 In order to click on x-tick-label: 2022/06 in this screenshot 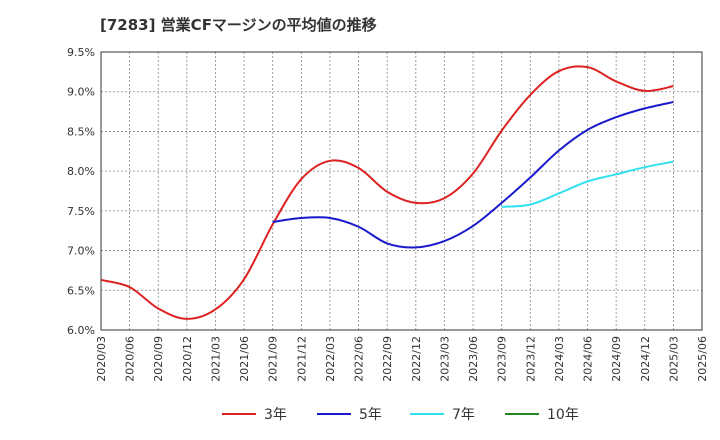, I will do `click(359, 359)`.